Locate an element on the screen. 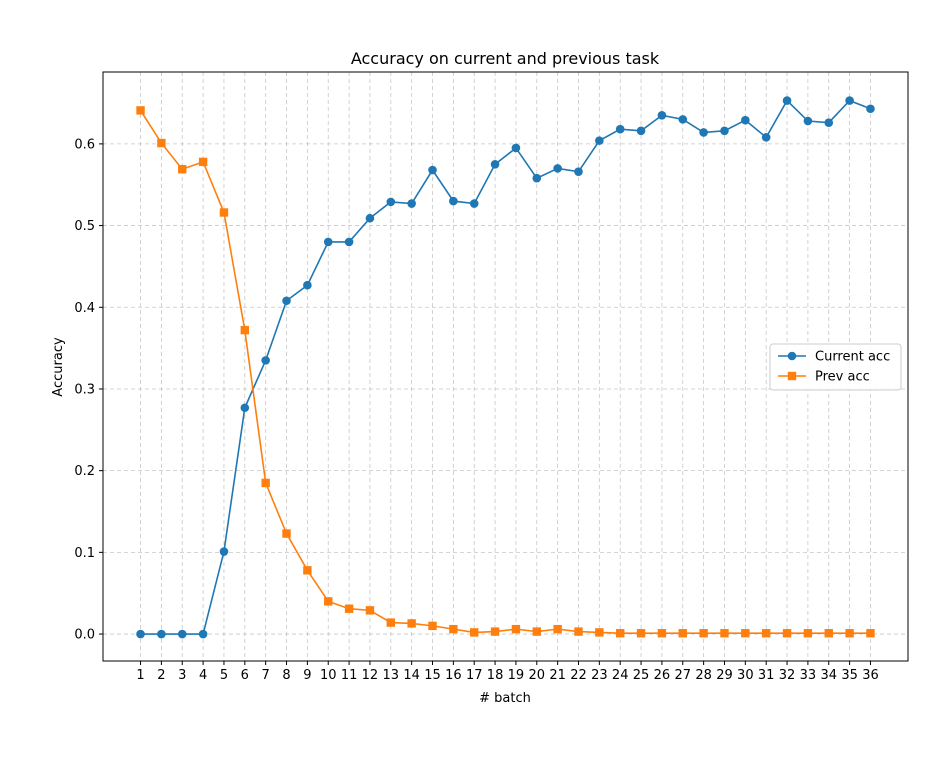 The height and width of the screenshot is (774, 931). x-tick-label: 4 is located at coordinates (203, 675).